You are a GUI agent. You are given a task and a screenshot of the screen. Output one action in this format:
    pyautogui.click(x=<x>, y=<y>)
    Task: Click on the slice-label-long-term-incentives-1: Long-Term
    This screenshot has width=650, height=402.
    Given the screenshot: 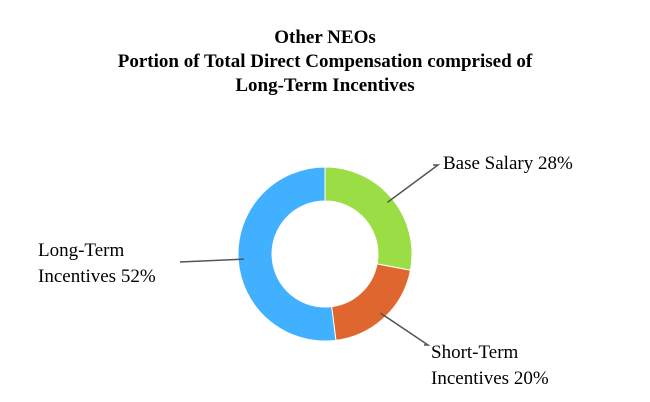 What is the action you would take?
    pyautogui.click(x=81, y=250)
    